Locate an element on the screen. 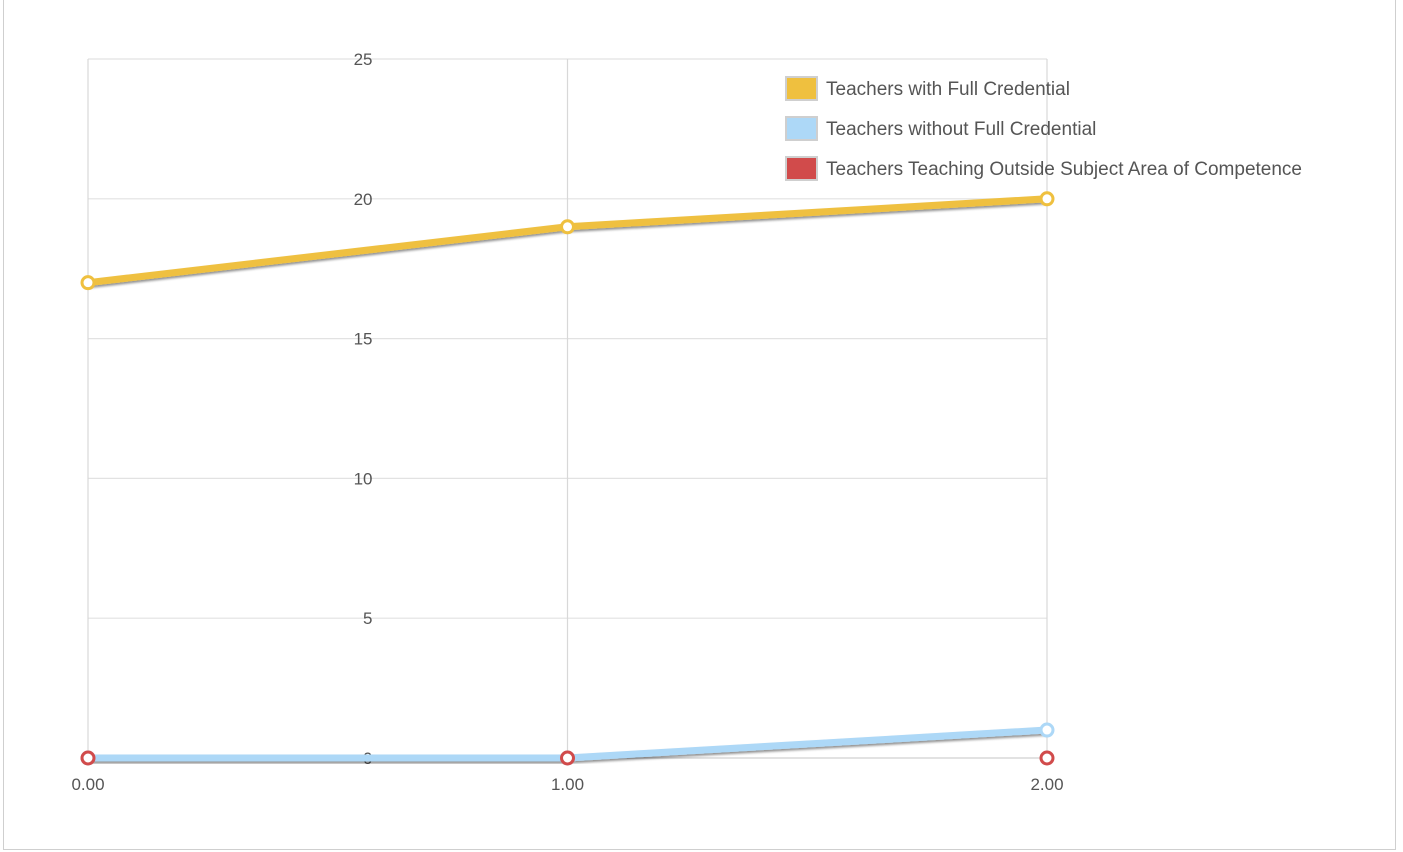  legend-item: Teachers without Full Credential is located at coordinates (940, 128).